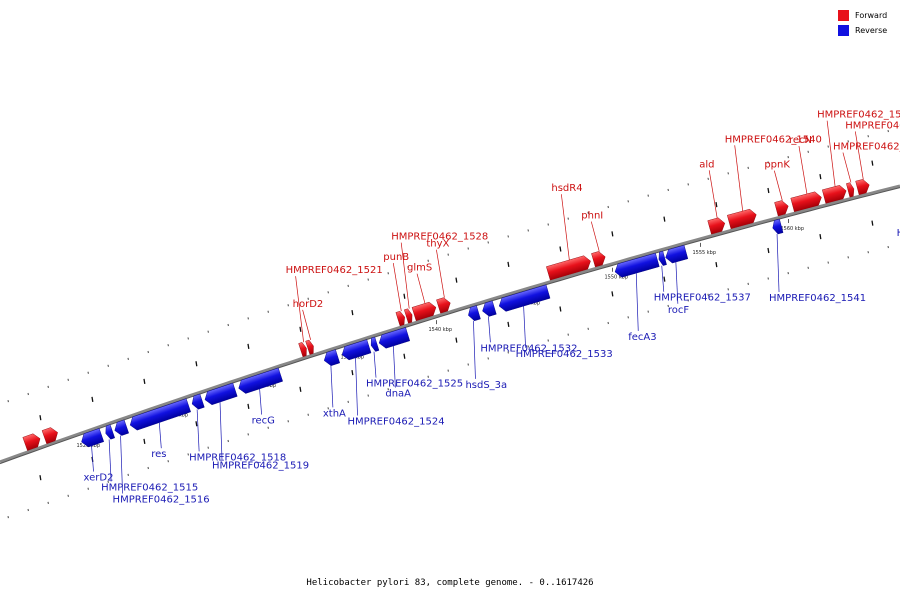 Image resolution: width=900 pixels, height=600 pixels. What do you see at coordinates (99, 478) in the screenshot?
I see `gene-label: xerD2` at bounding box center [99, 478].